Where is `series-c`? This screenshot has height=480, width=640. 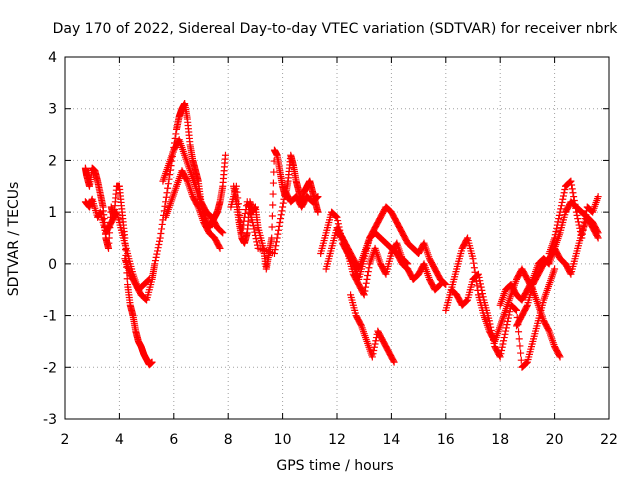
series-c is located at coordinates (175, 202).